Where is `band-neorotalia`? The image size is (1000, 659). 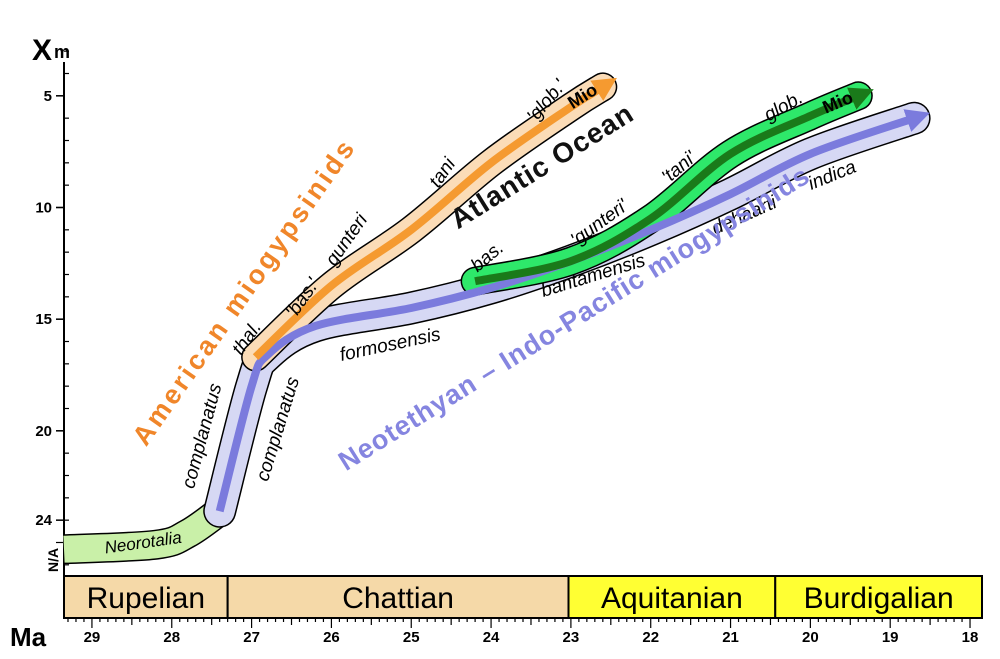 band-neorotalia is located at coordinates (145, 531).